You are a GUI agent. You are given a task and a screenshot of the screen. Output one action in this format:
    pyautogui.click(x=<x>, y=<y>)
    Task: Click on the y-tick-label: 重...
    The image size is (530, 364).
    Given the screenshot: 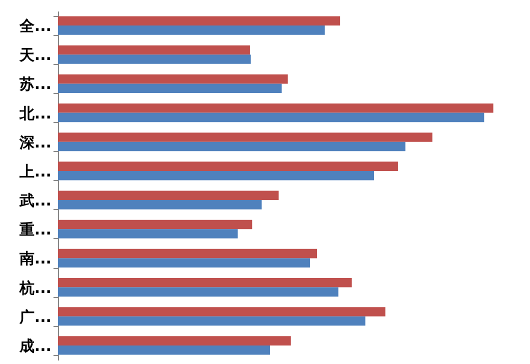 What is the action you would take?
    pyautogui.click(x=35, y=229)
    